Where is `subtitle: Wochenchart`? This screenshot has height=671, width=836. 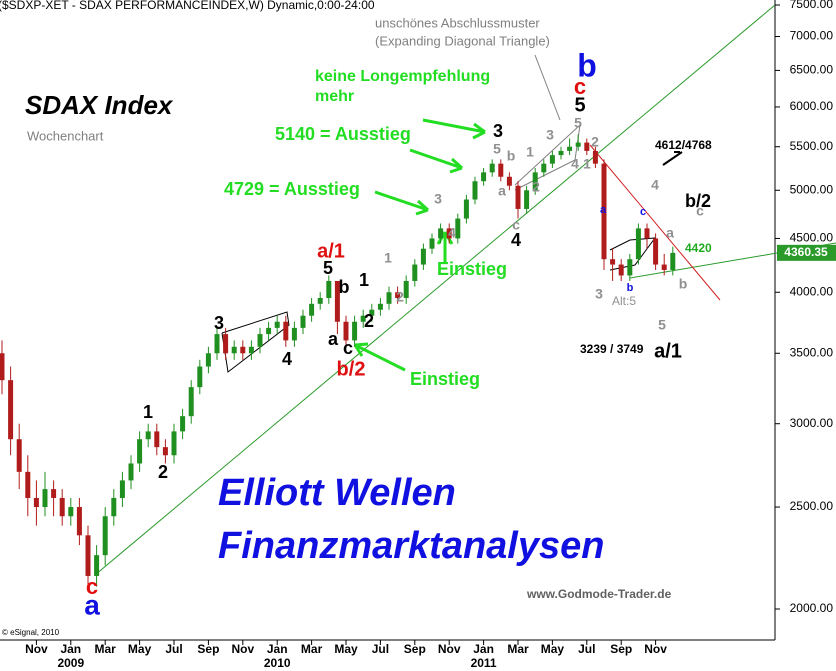
subtitle: Wochenchart is located at coordinates (65, 135).